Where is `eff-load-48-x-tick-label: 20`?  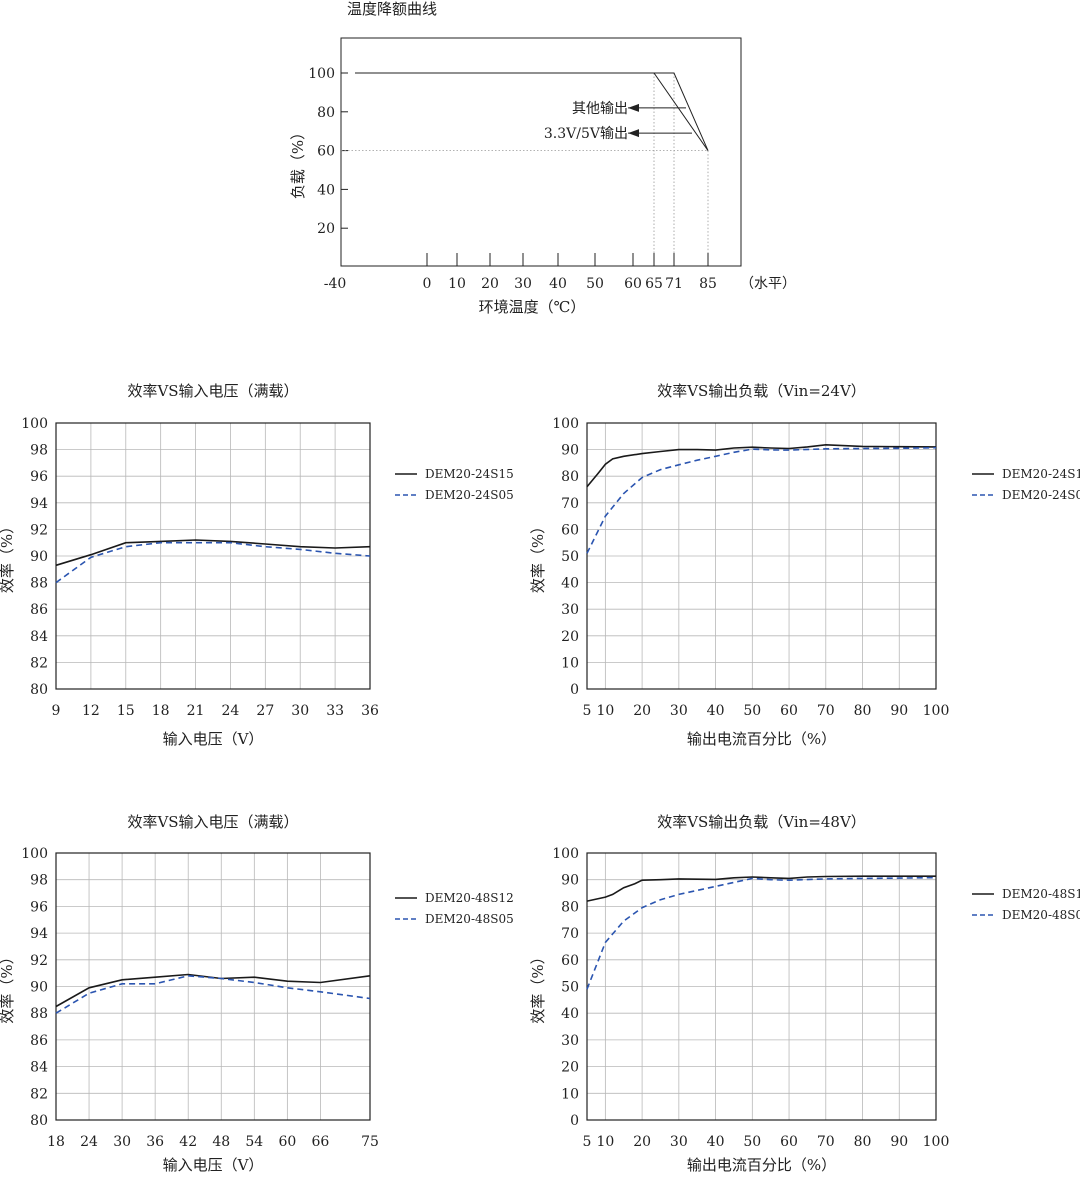
eff-load-48-x-tick-label: 20 is located at coordinates (642, 1142).